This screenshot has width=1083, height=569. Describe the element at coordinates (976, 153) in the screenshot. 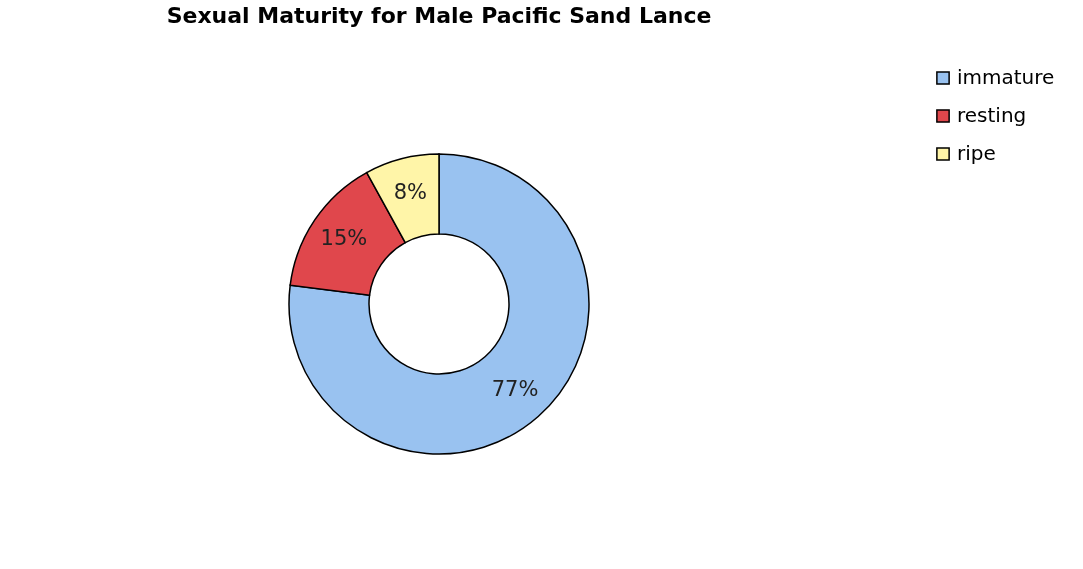

I see `legend-label: ripe` at that location.